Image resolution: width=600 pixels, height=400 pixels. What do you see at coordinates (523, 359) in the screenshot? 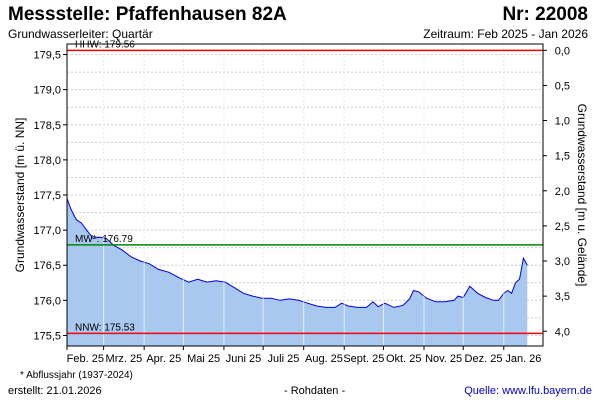
I see `x-tick-label: Jan. 26` at bounding box center [523, 359].